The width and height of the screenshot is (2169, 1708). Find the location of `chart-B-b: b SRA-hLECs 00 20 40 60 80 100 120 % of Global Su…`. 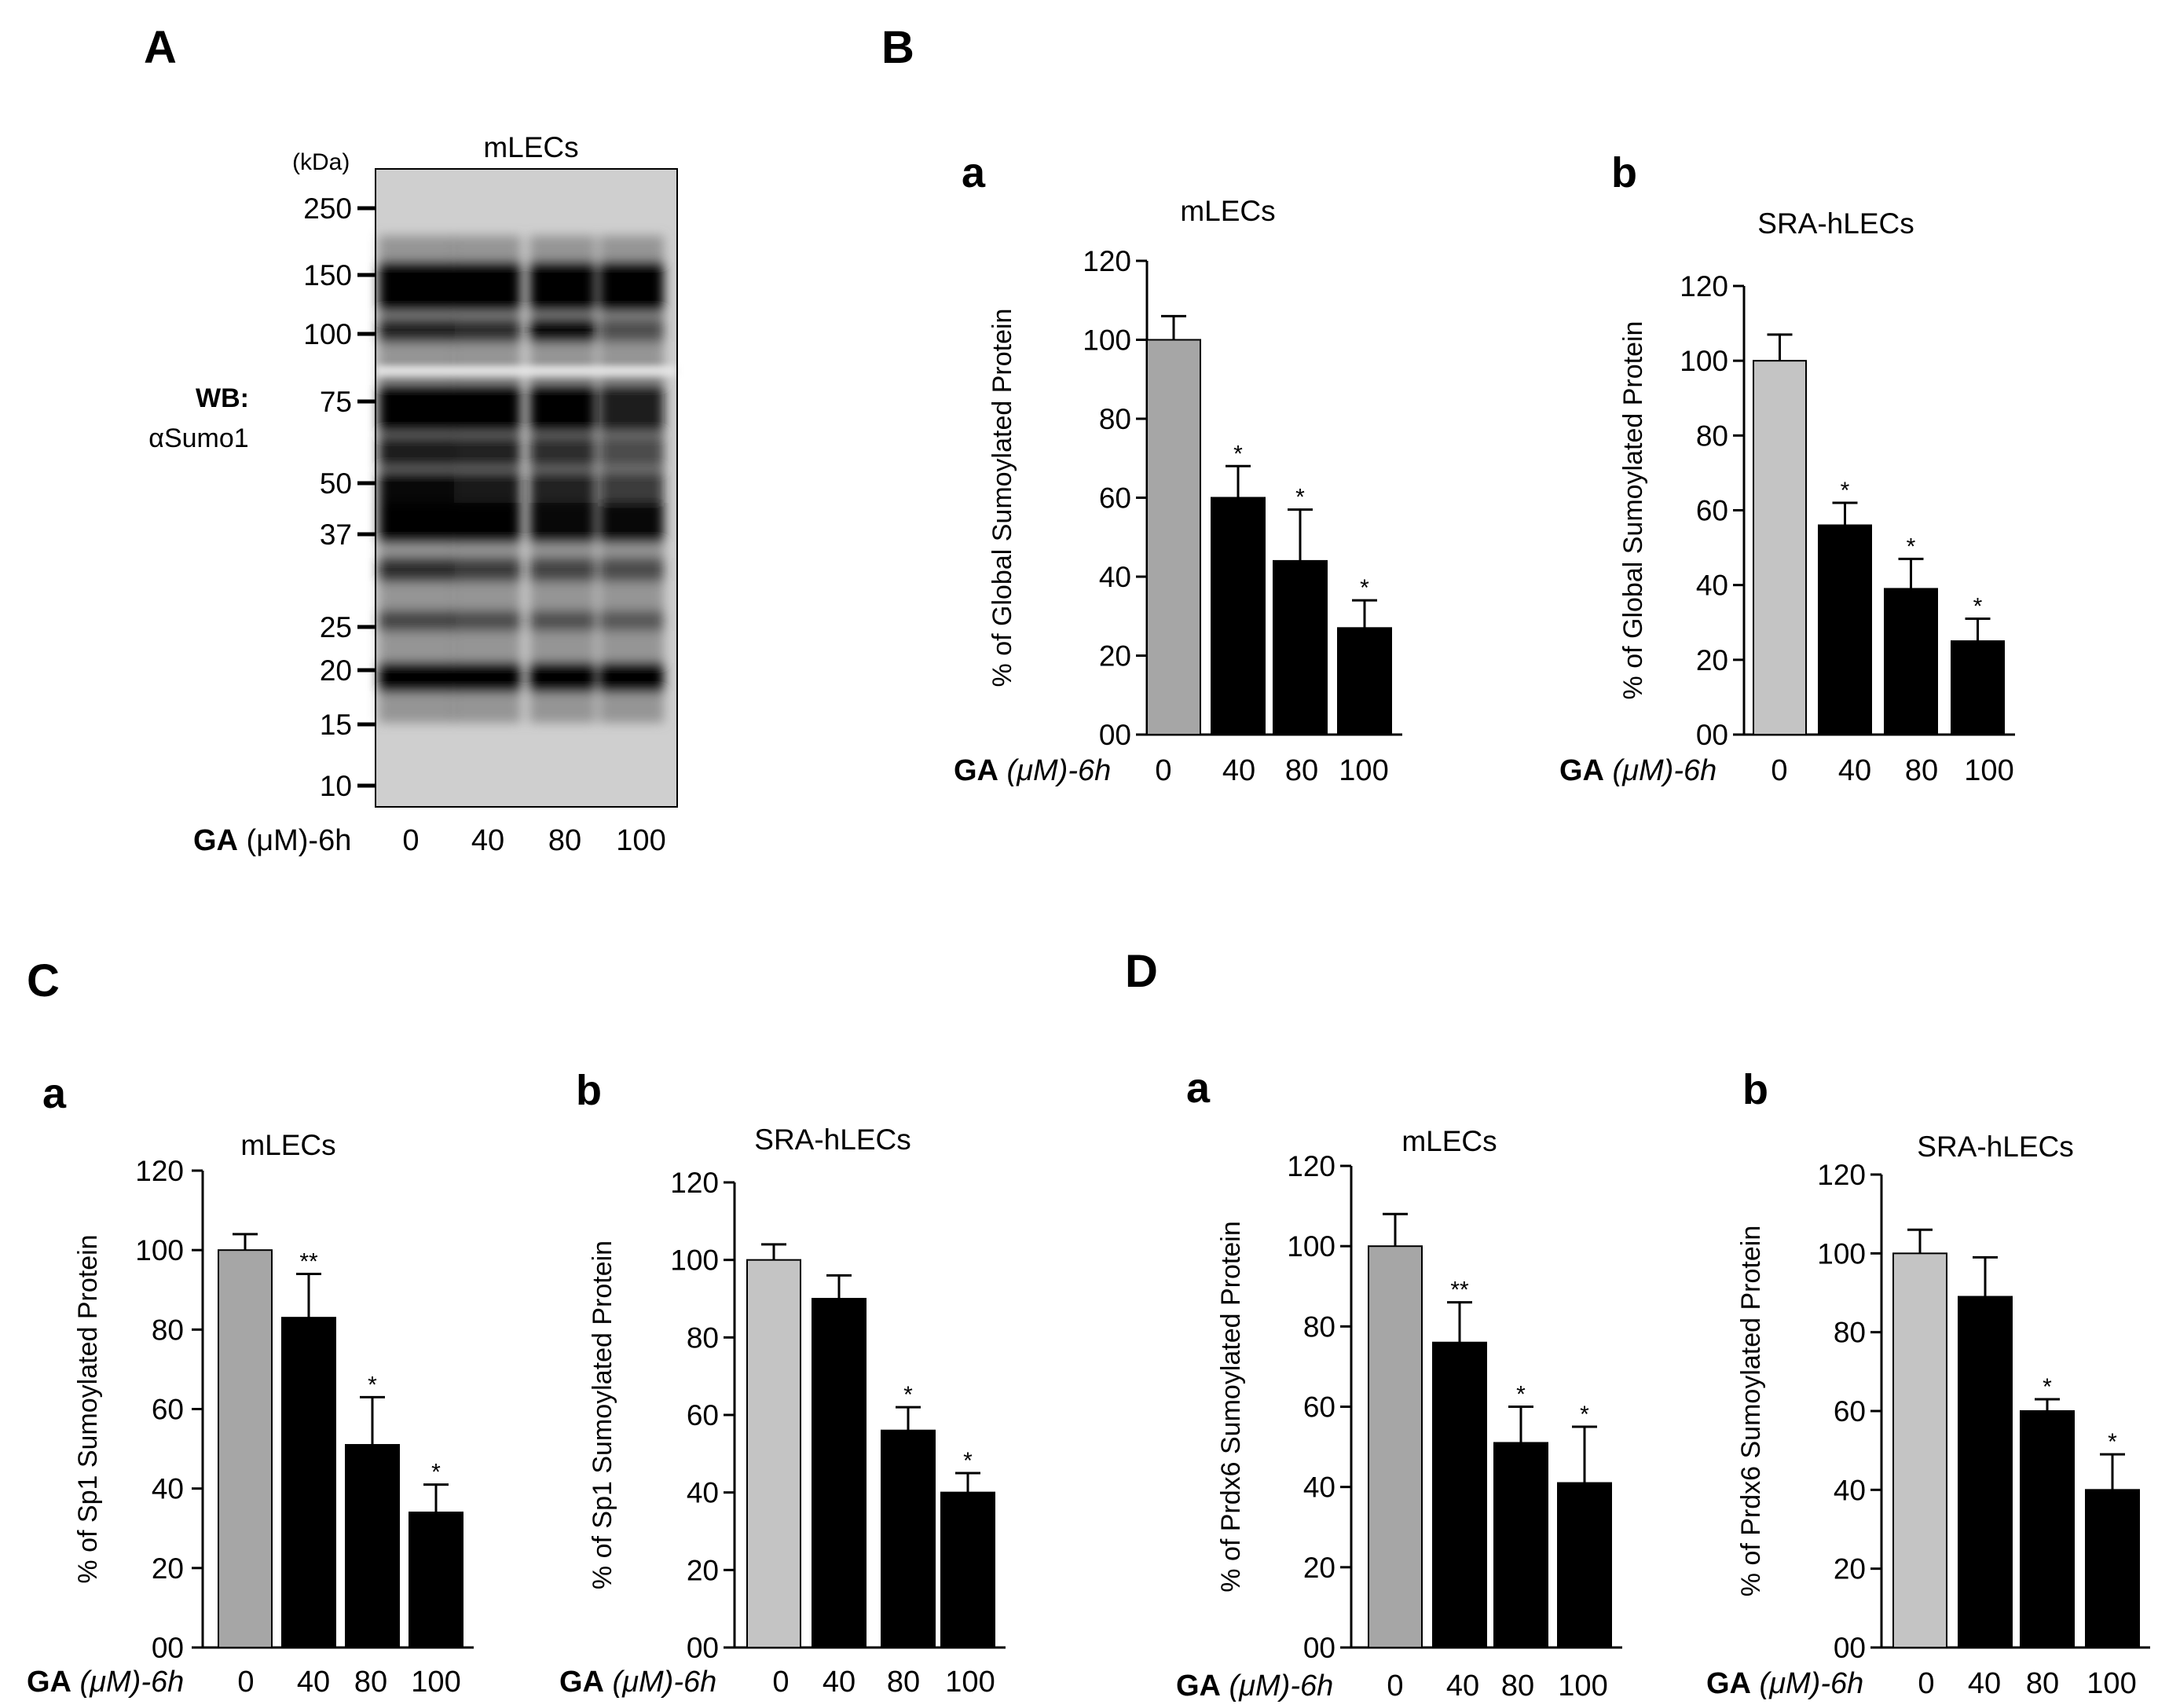

chart-B-b: b SRA-hLECs 00 20 40 60 80 100 120 % of Global Su… is located at coordinates (1787, 468).